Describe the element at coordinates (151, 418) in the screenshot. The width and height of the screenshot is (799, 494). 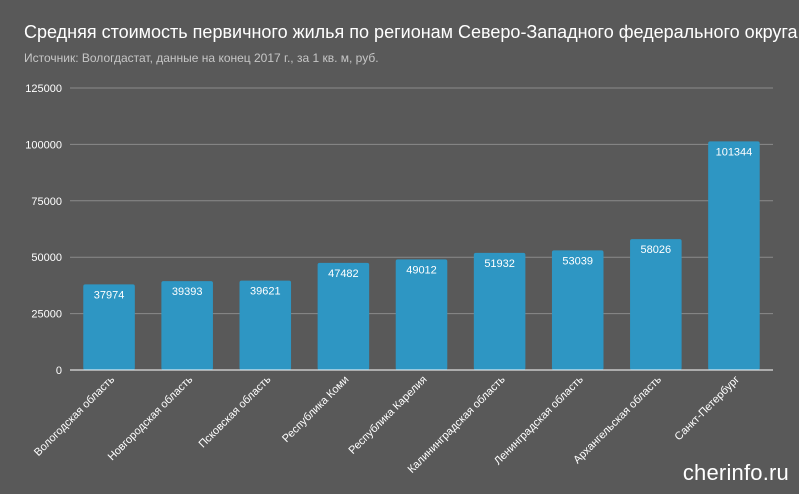
I see `x-category-label: Новгородская область` at that location.